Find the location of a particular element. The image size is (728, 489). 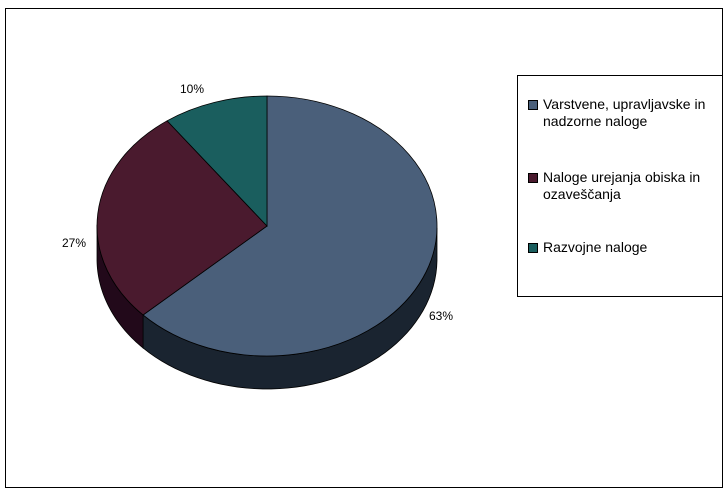

pie-slice-razvojne is located at coordinates (217, 161).